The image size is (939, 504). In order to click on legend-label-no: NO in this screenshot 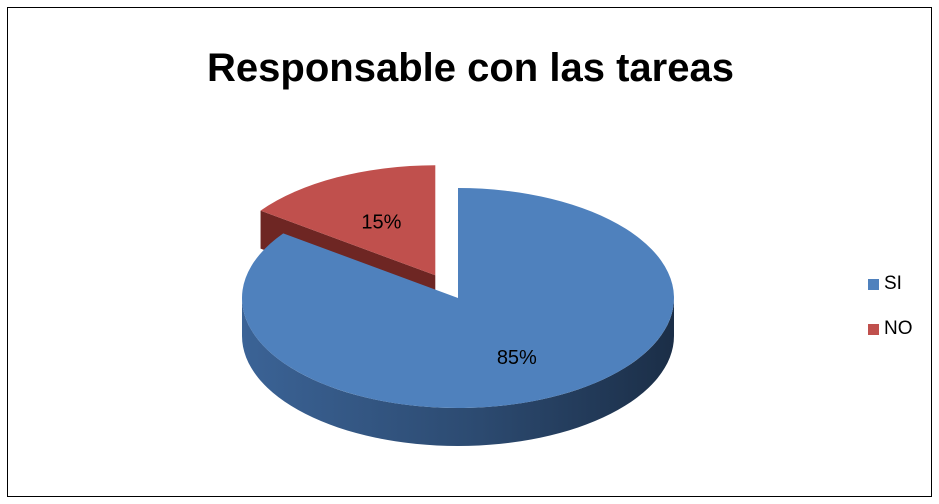, I will do `click(898, 328)`.